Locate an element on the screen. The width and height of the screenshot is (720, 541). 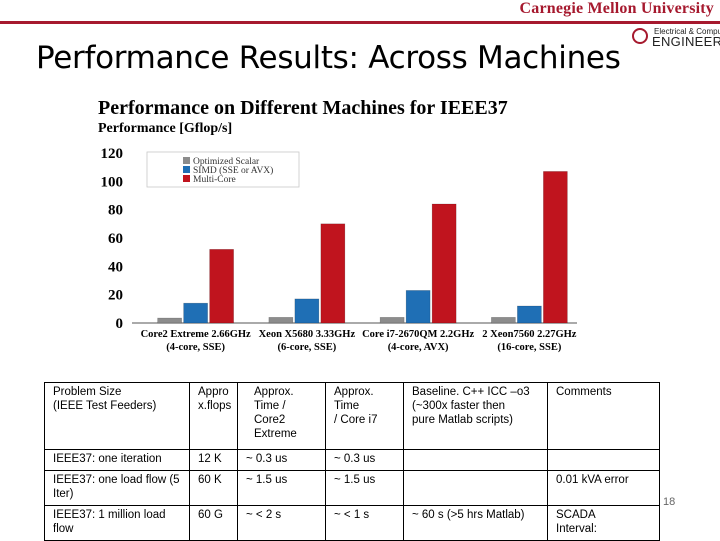
top-bar-line is located at coordinates (360, 22).